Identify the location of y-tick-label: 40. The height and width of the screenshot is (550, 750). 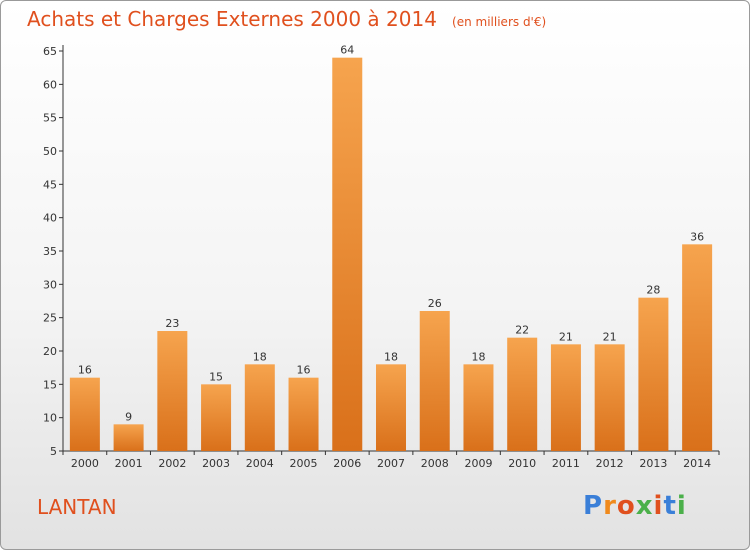
(50, 218).